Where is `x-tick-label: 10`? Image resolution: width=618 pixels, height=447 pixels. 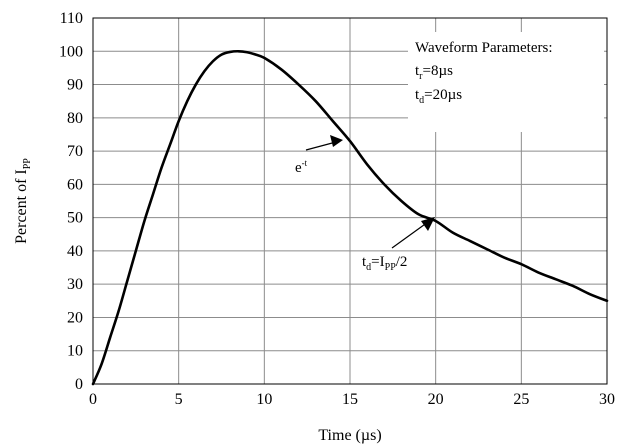
x-tick-label: 10 is located at coordinates (264, 399).